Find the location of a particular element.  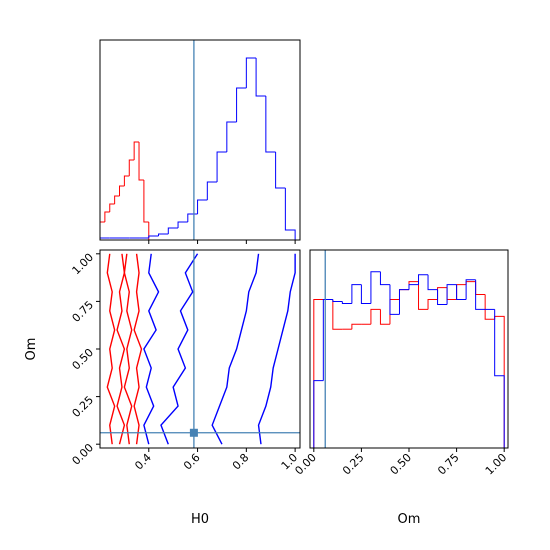

x-tick-label: 0.8 is located at coordinates (241, 462).